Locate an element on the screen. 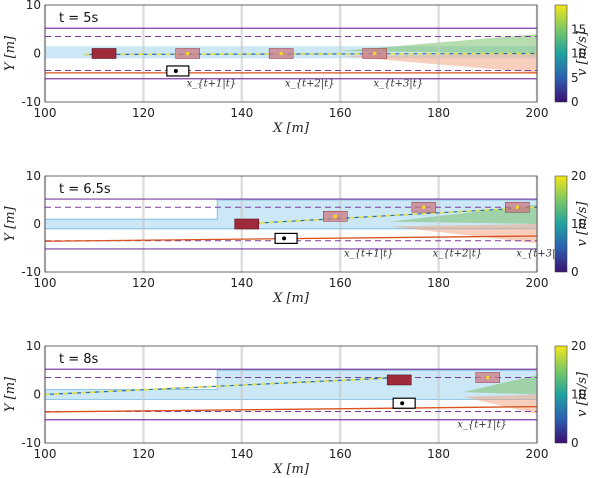 The height and width of the screenshot is (478, 594). subplot-title: t = 6.5s is located at coordinates (85, 189).